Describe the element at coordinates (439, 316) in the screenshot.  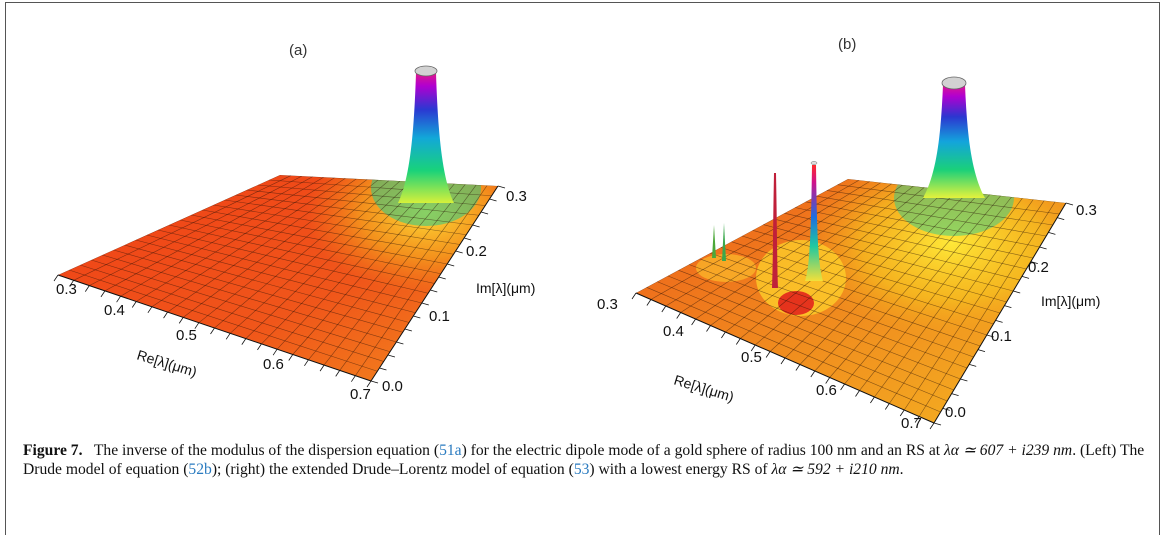
I see `im-tick-a-1: 0.1` at that location.